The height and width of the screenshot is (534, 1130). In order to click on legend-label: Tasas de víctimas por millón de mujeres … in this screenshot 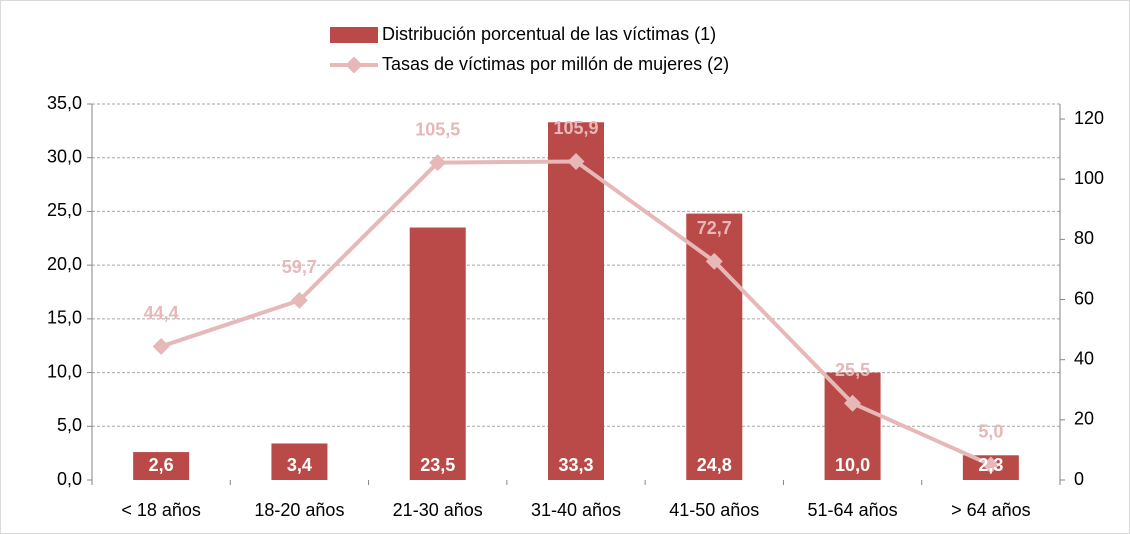, I will do `click(555, 64)`.